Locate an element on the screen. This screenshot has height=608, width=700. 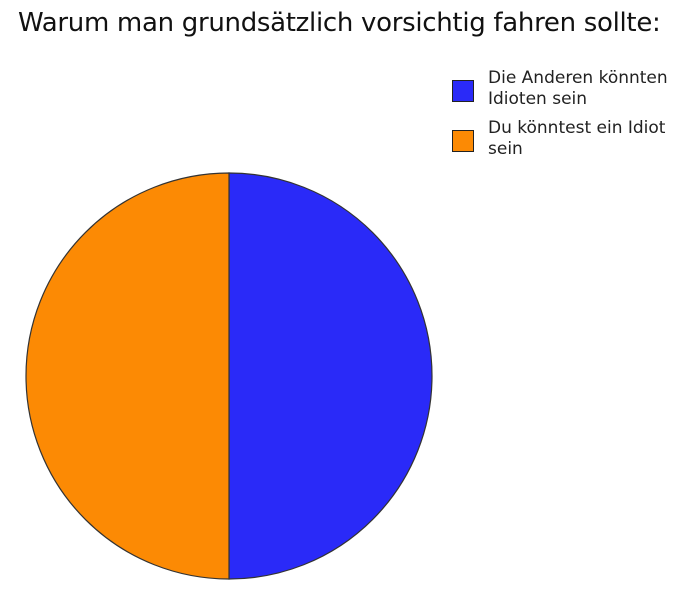
legend-label: Du könntest ein Idiot sein is located at coordinates (577, 138).